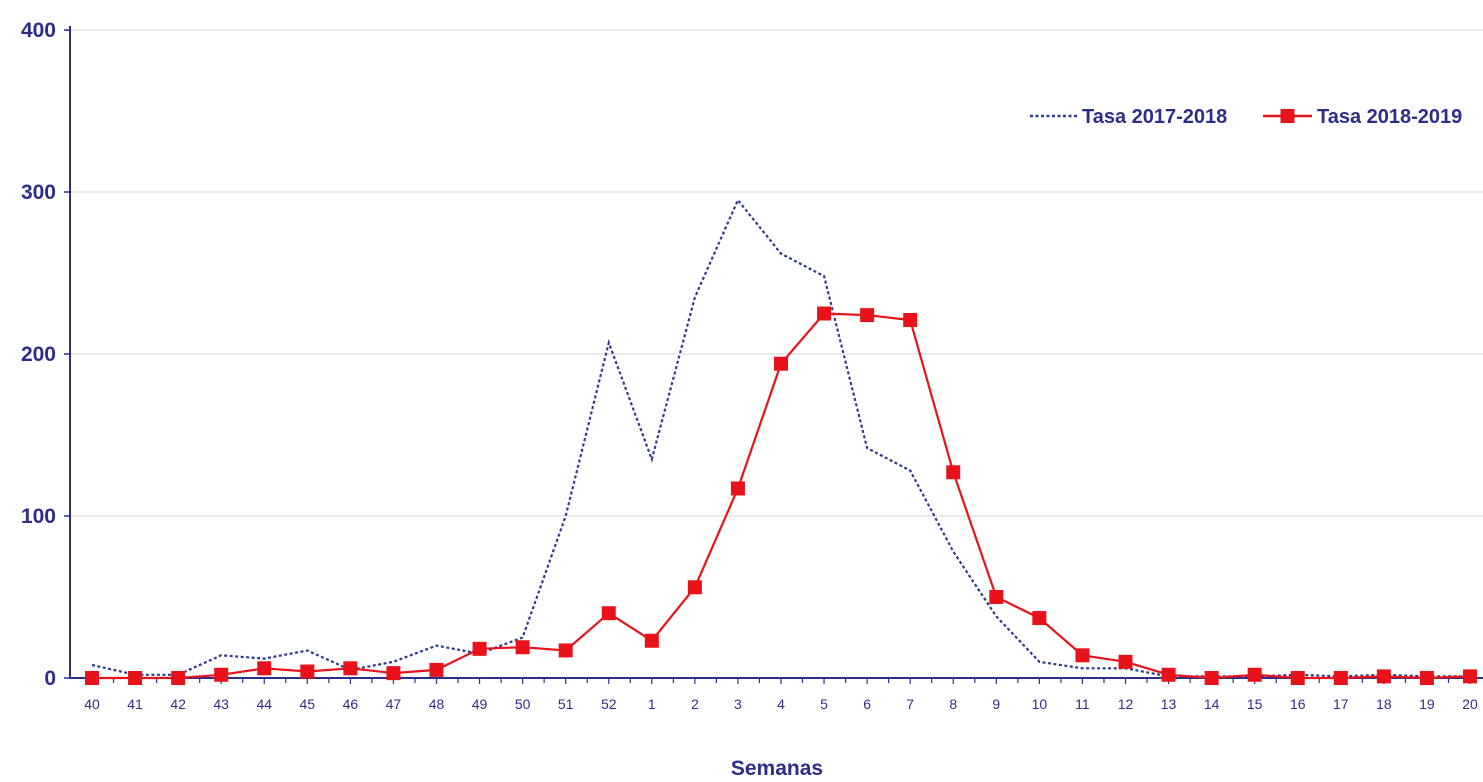 This screenshot has width=1483, height=782. I want to click on y-tick-label: 100, so click(38, 516).